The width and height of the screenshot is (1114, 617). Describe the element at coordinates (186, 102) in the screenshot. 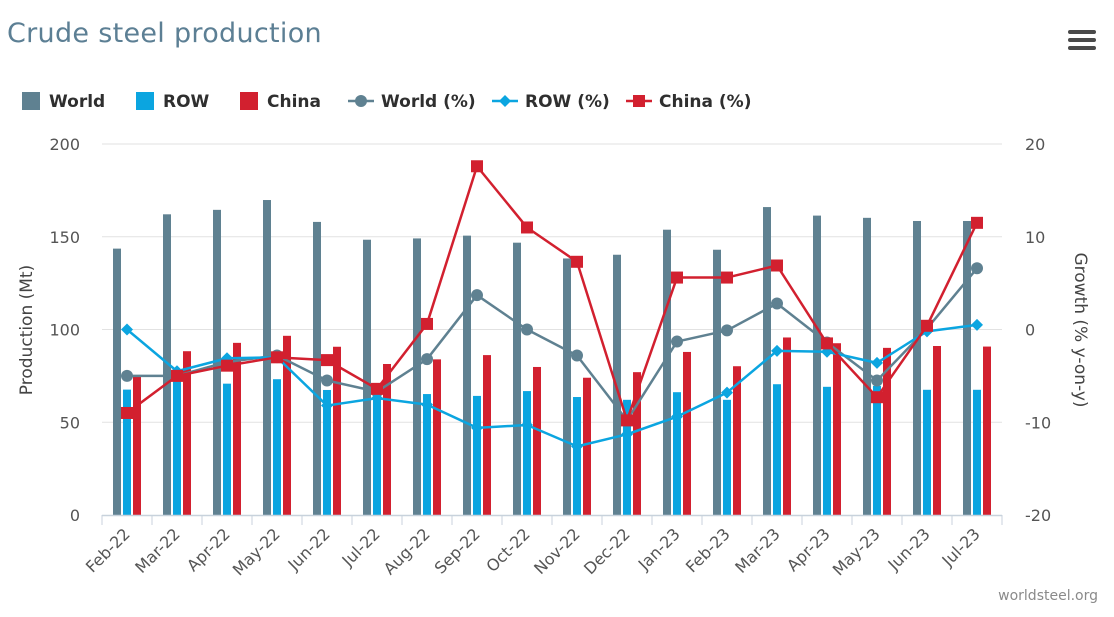

I see `legend-label: ROW` at that location.